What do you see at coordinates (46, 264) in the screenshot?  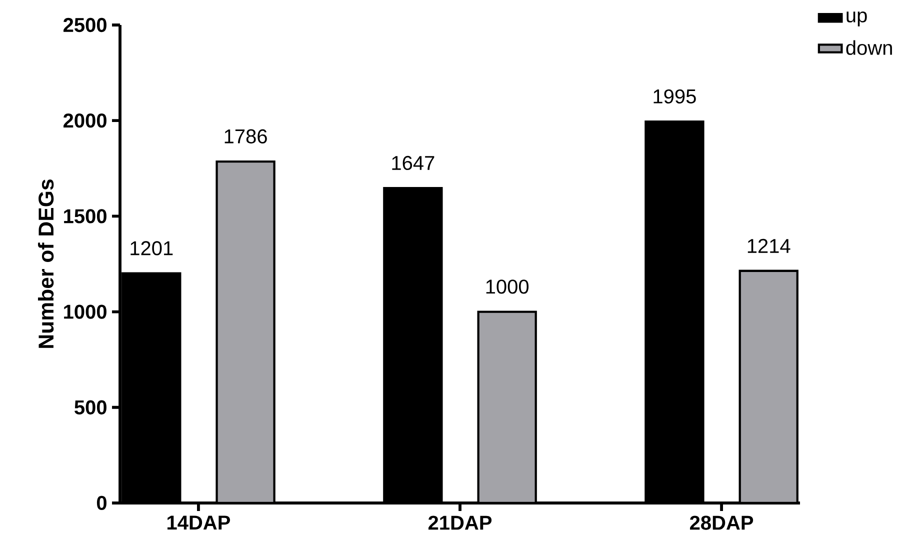 I see `y-axis-title: Number of DEGs` at bounding box center [46, 264].